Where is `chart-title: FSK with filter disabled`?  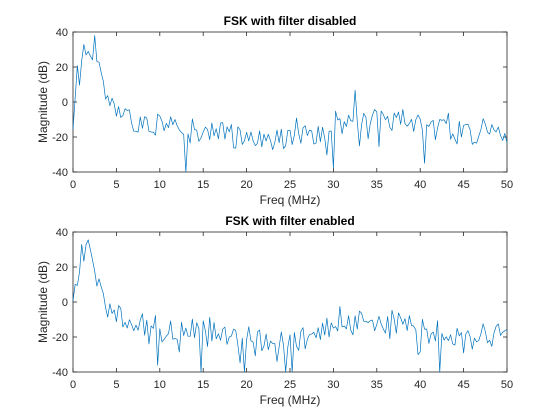
chart-title: FSK with filter disabled is located at coordinates (290, 21).